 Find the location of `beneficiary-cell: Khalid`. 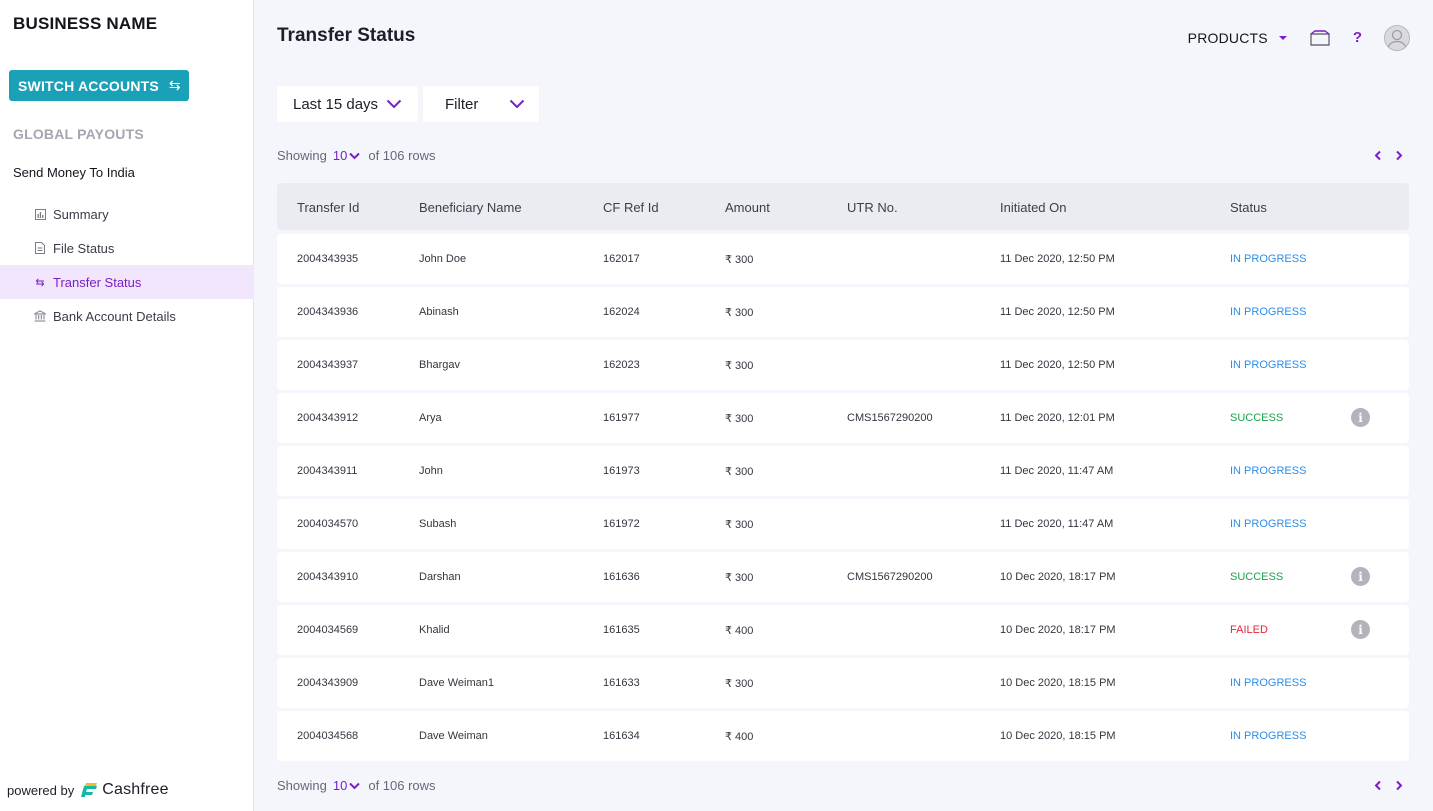

beneficiary-cell: Khalid is located at coordinates (434, 630).